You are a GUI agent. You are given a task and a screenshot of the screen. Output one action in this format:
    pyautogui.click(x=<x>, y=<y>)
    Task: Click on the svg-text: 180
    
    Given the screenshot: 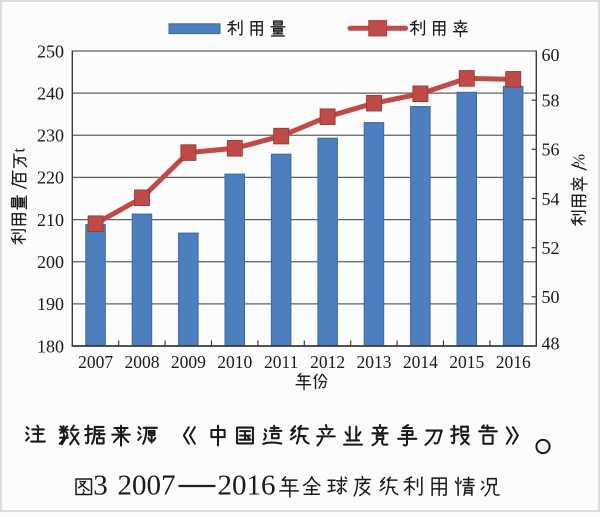 What is the action you would take?
    pyautogui.click(x=50, y=346)
    